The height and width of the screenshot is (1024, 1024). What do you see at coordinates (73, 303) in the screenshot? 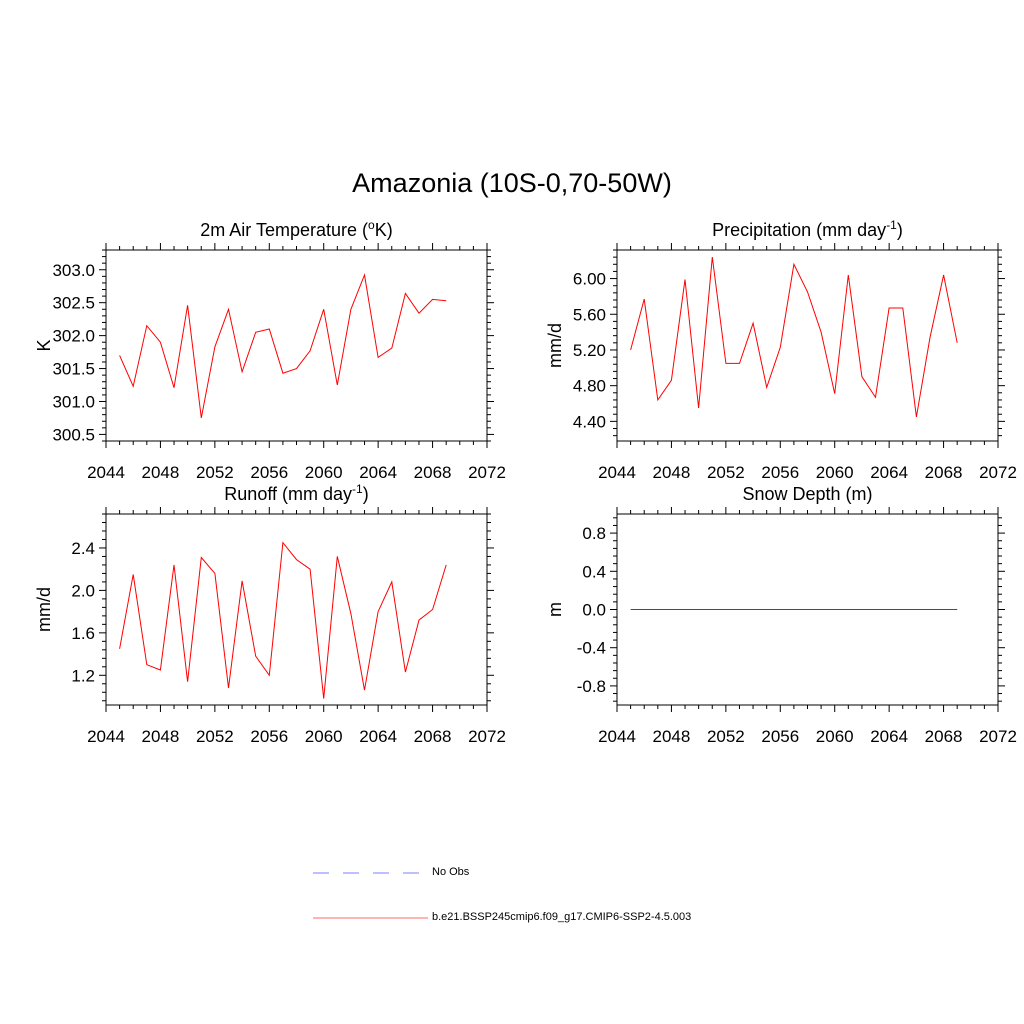
I see `y-tick-label: 302.5` at bounding box center [73, 303].